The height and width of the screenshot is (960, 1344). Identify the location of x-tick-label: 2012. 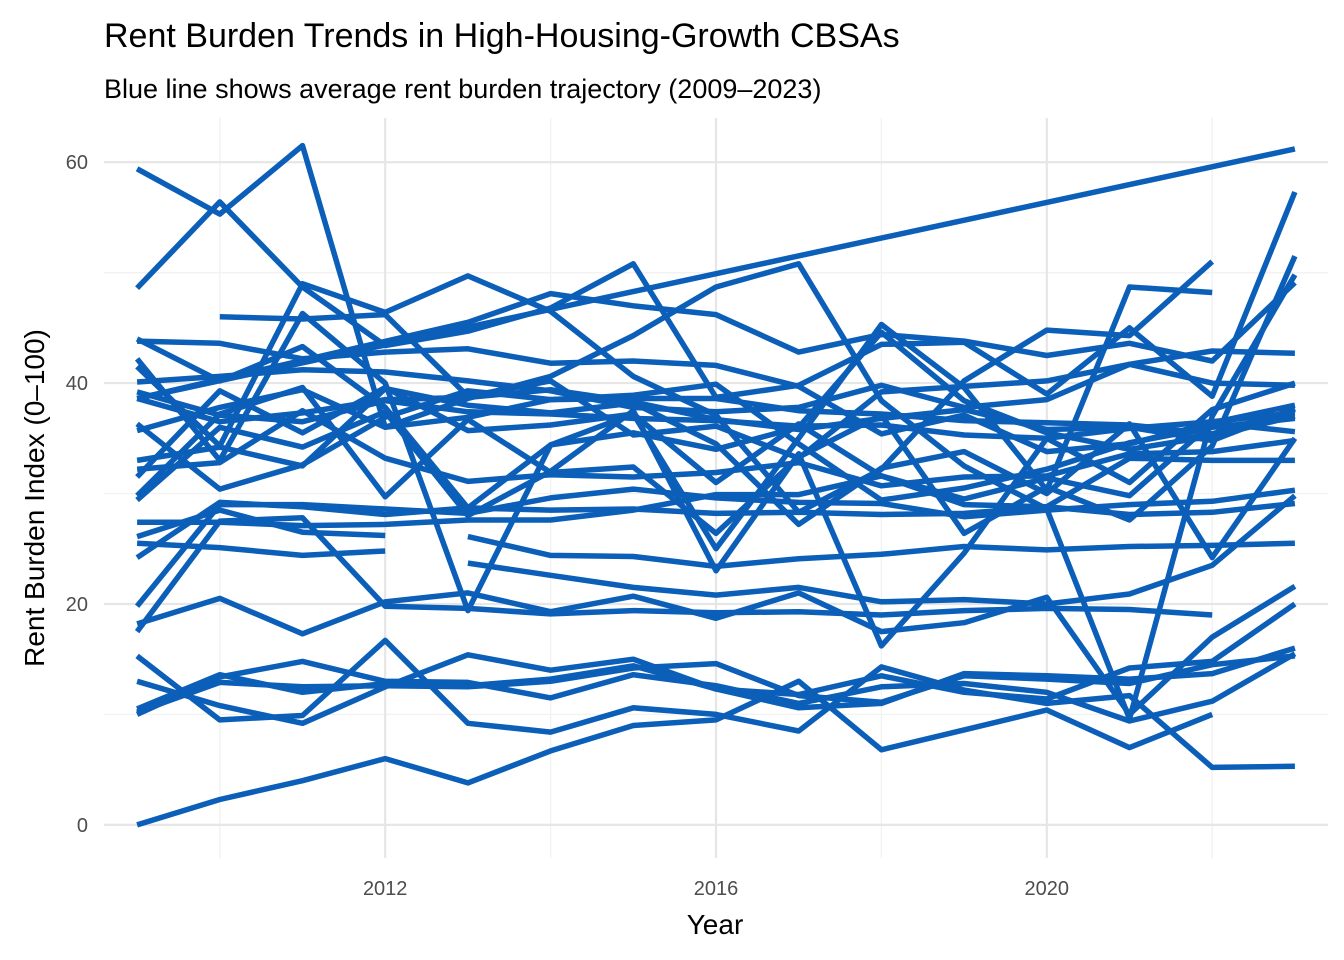
(385, 889).